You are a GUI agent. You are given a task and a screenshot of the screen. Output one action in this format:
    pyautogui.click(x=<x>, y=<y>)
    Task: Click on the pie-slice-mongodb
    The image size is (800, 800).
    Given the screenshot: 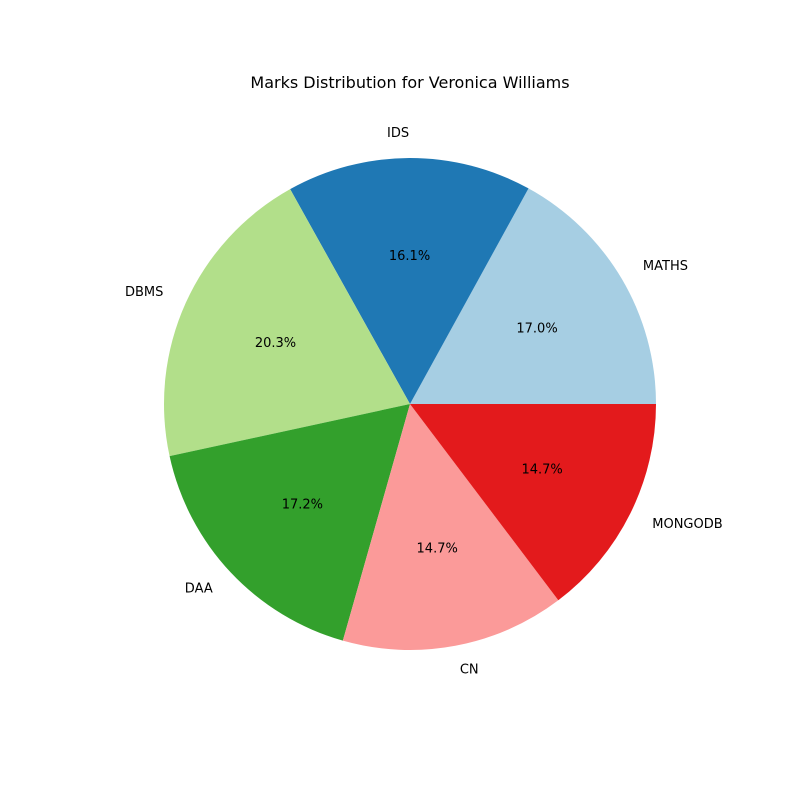 What is the action you would take?
    pyautogui.click(x=533, y=502)
    